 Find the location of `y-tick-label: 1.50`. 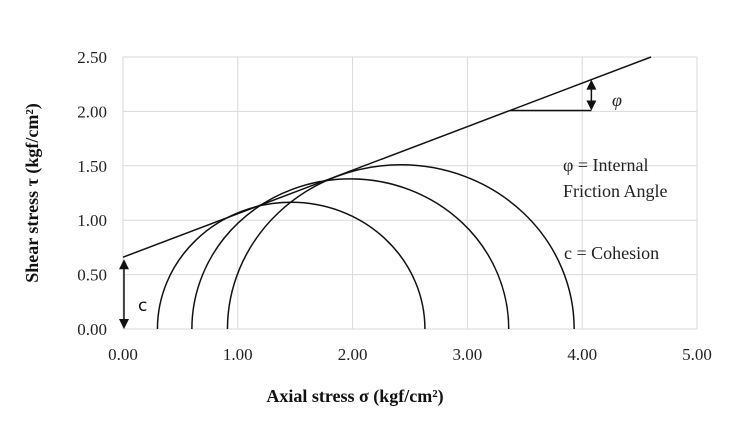

y-tick-label: 1.50 is located at coordinates (92, 166).